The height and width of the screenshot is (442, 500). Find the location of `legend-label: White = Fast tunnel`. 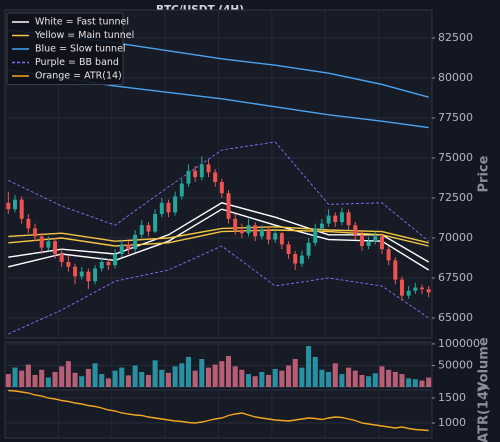

legend-label: White = Fast tunnel is located at coordinates (82, 22).